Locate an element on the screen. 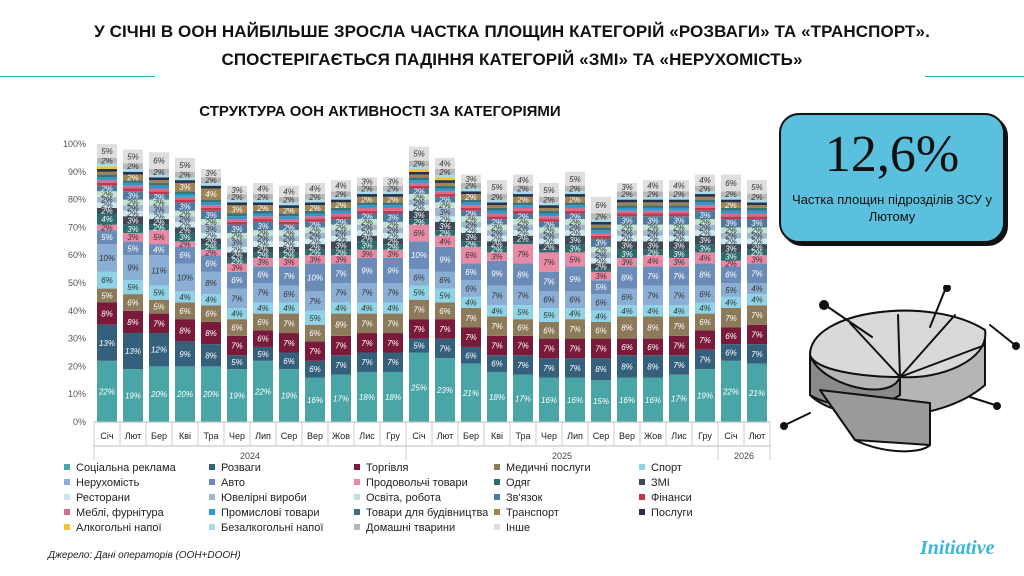 This screenshot has height=576, width=1024. legend-label: Нерухомість is located at coordinates (108, 483).